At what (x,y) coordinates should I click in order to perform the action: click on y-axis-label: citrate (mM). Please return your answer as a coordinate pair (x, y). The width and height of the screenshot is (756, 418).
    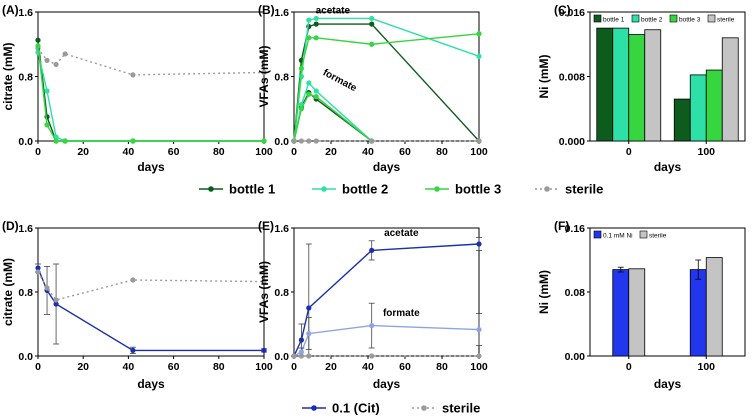
    Looking at the image, I should click on (8, 292).